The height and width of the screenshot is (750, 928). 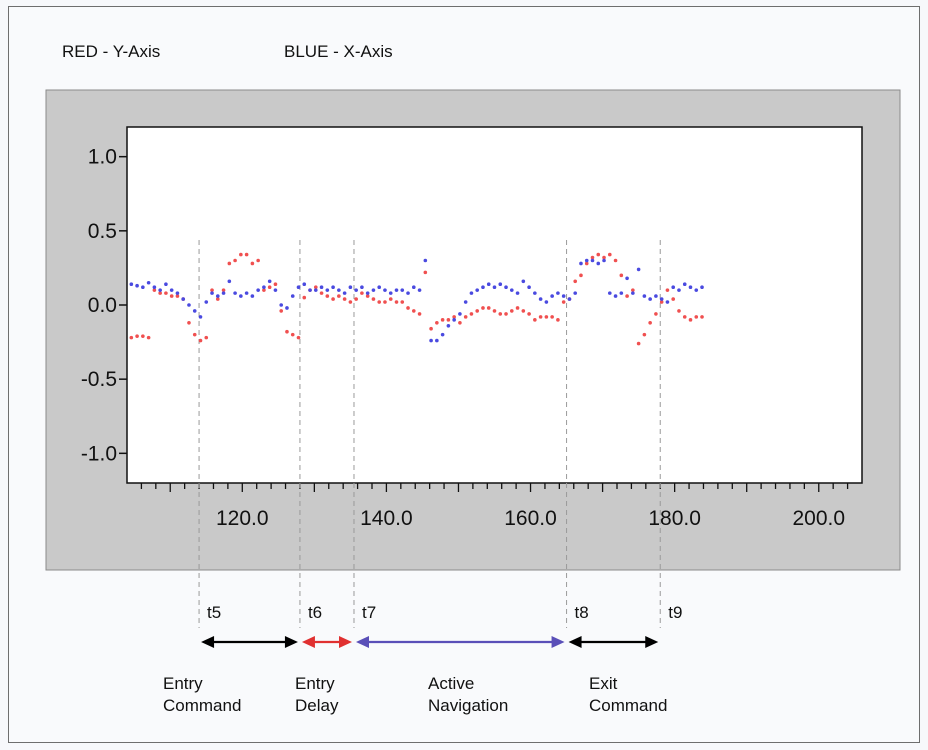 I want to click on phase-label: Active Navigation, so click(x=468, y=695).